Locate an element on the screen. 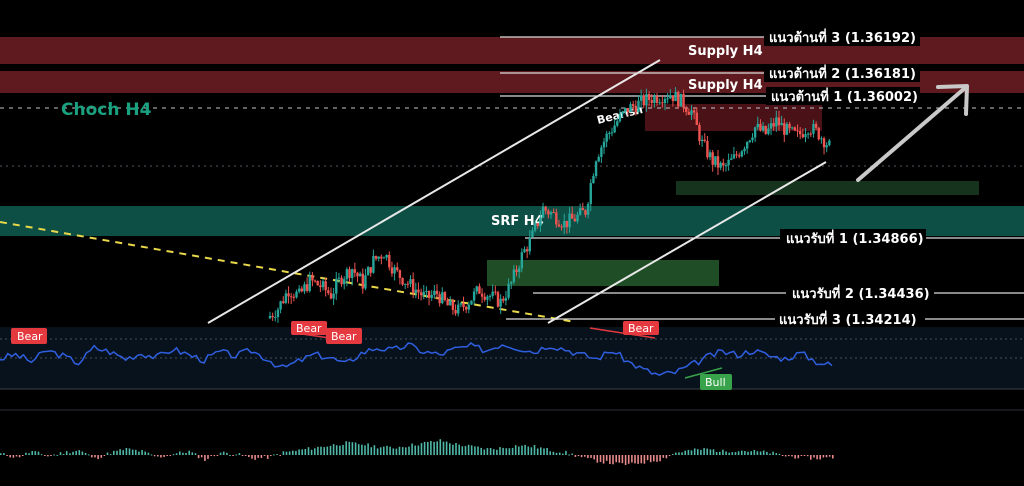  bear-tag-2: Bear is located at coordinates (309, 328).